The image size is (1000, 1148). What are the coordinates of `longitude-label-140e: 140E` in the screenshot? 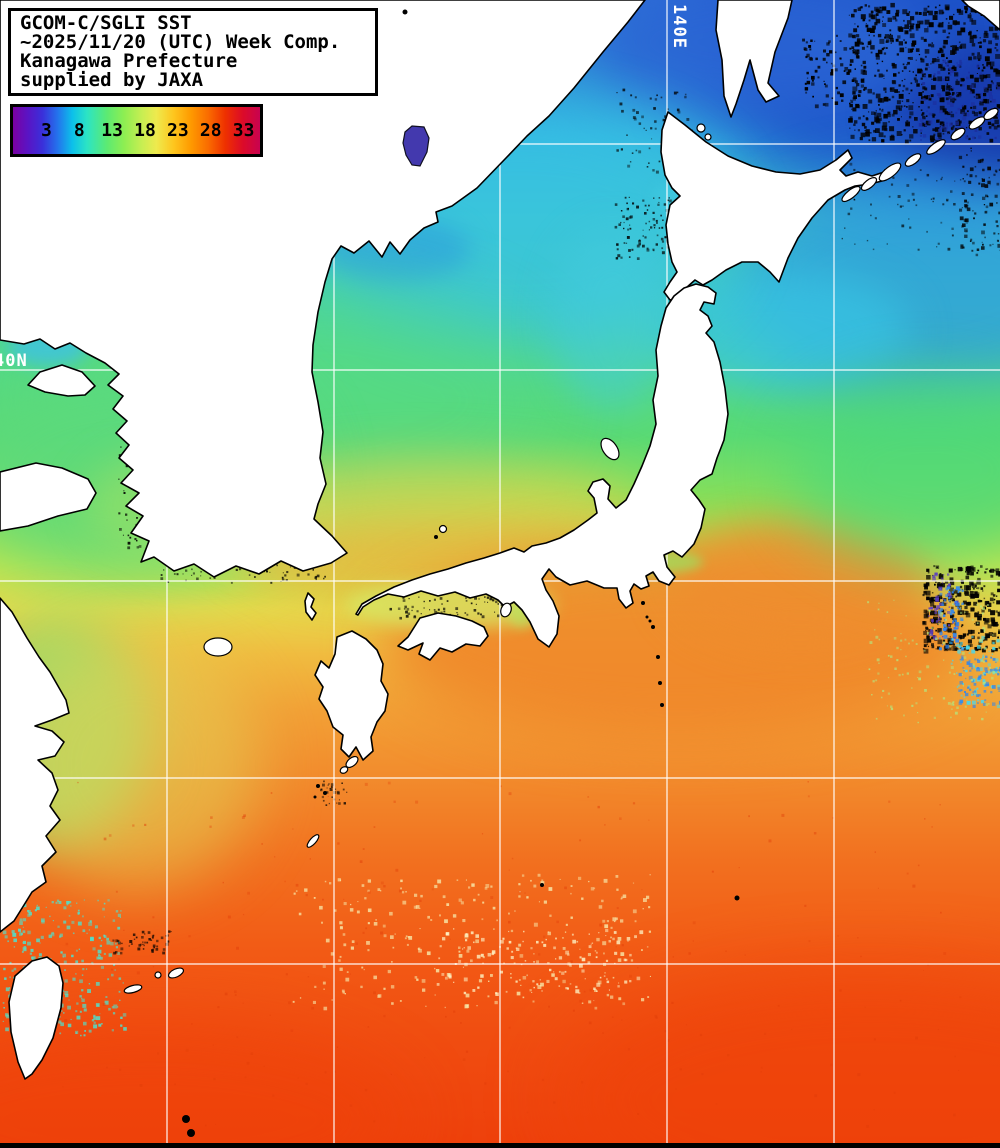 It's located at (679, 26).